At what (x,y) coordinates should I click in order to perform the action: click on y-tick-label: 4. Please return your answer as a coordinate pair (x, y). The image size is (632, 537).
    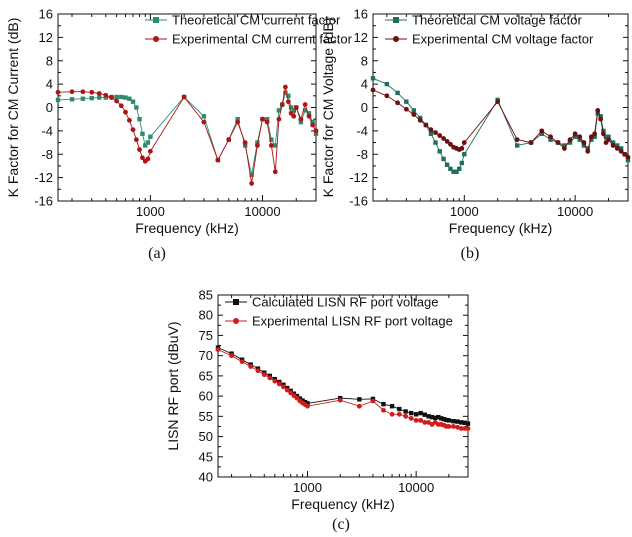
    Looking at the image, I should click on (364, 84).